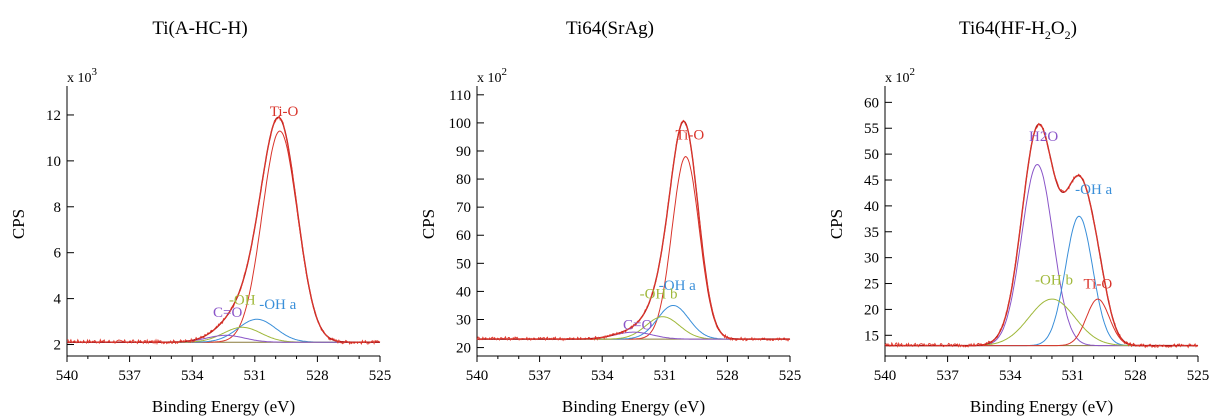  What do you see at coordinates (58, 300) in the screenshot?
I see `y-tick-label: 4` at bounding box center [58, 300].